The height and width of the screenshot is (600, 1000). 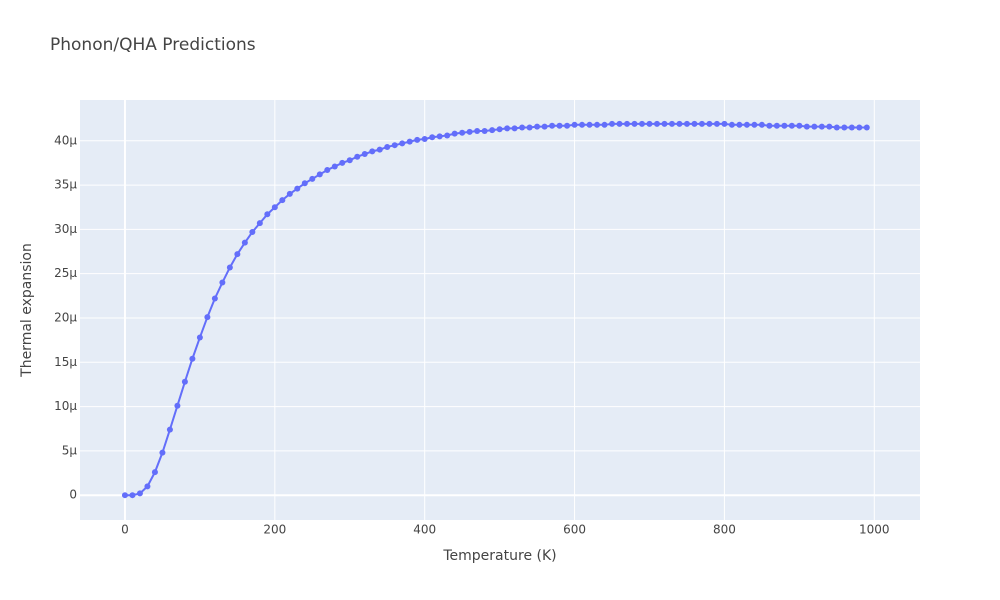 I want to click on chart-title: Phonon/QHA Predictions, so click(x=153, y=45).